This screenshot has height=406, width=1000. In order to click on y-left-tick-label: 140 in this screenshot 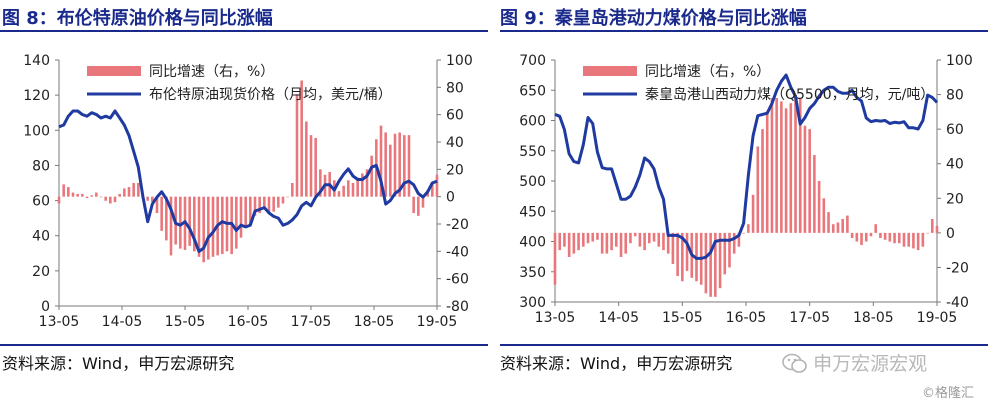, I will do `click(36, 61)`.